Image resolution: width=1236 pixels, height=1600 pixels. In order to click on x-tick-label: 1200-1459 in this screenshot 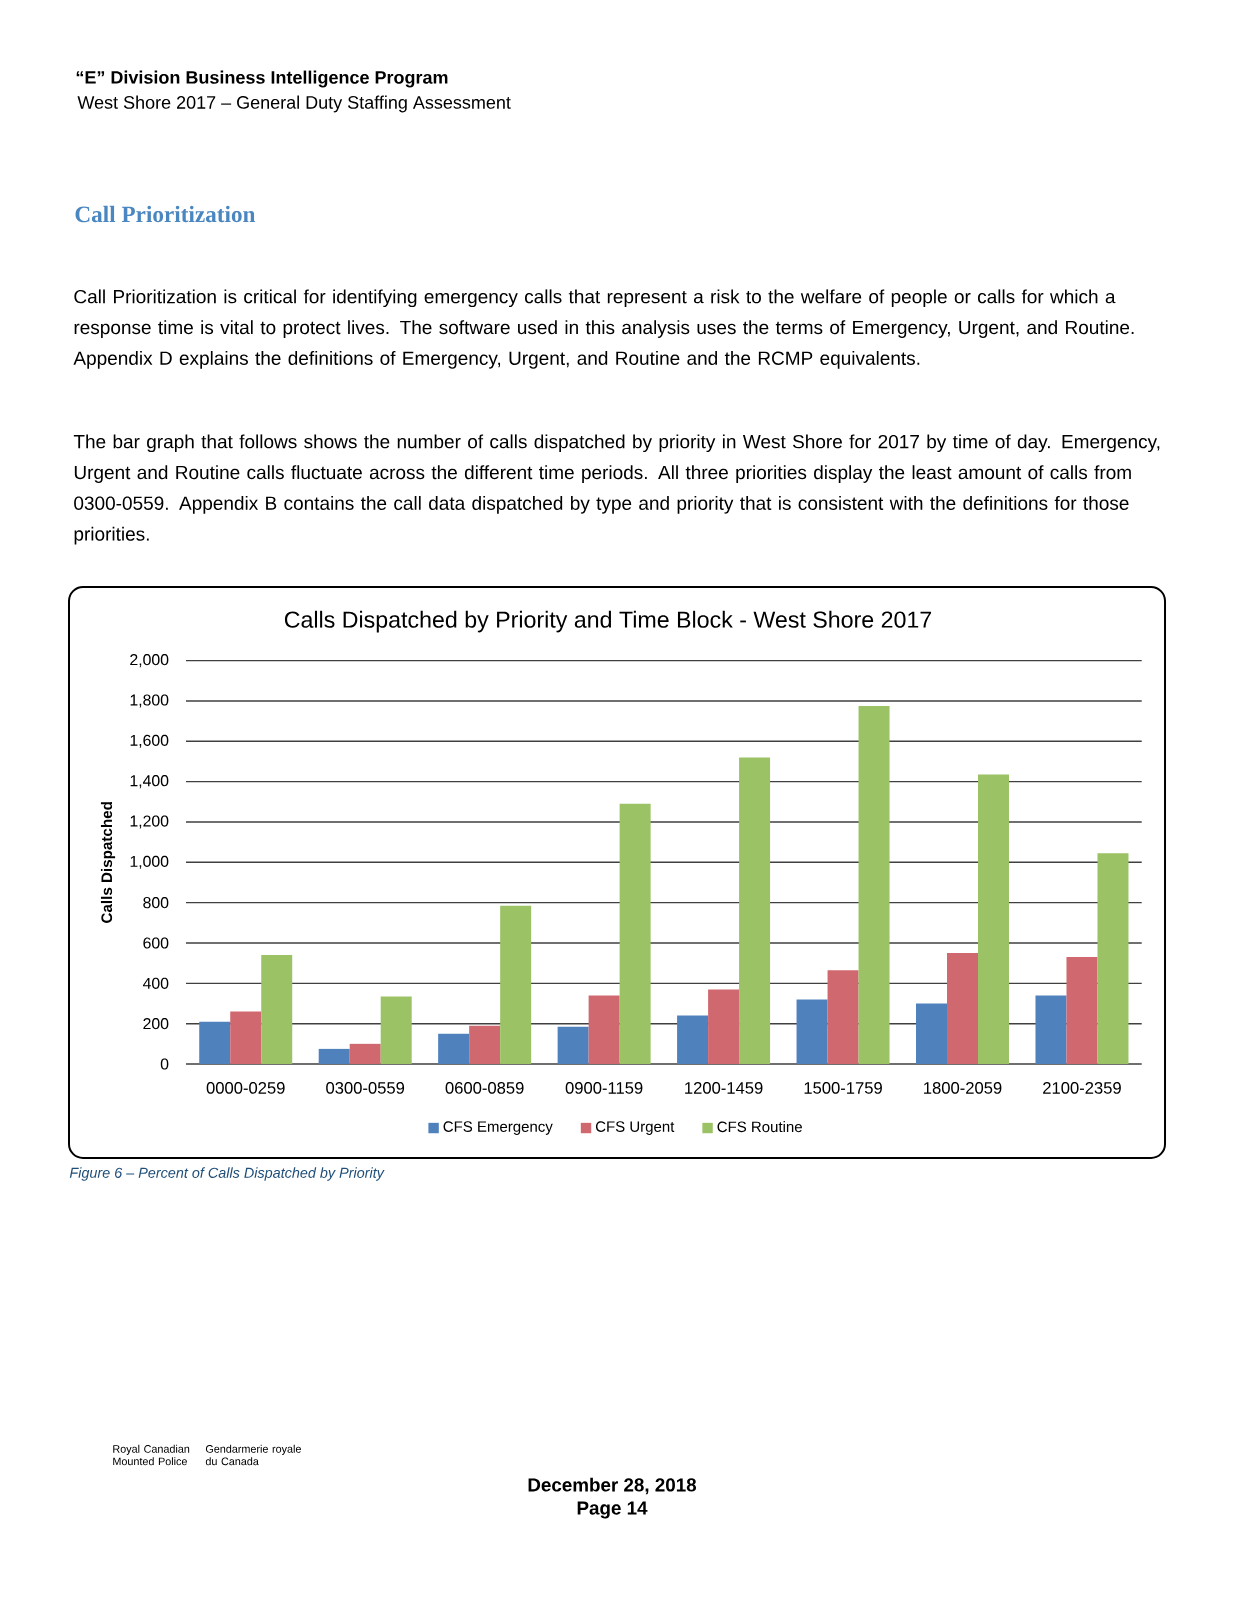, I will do `click(724, 1088)`.